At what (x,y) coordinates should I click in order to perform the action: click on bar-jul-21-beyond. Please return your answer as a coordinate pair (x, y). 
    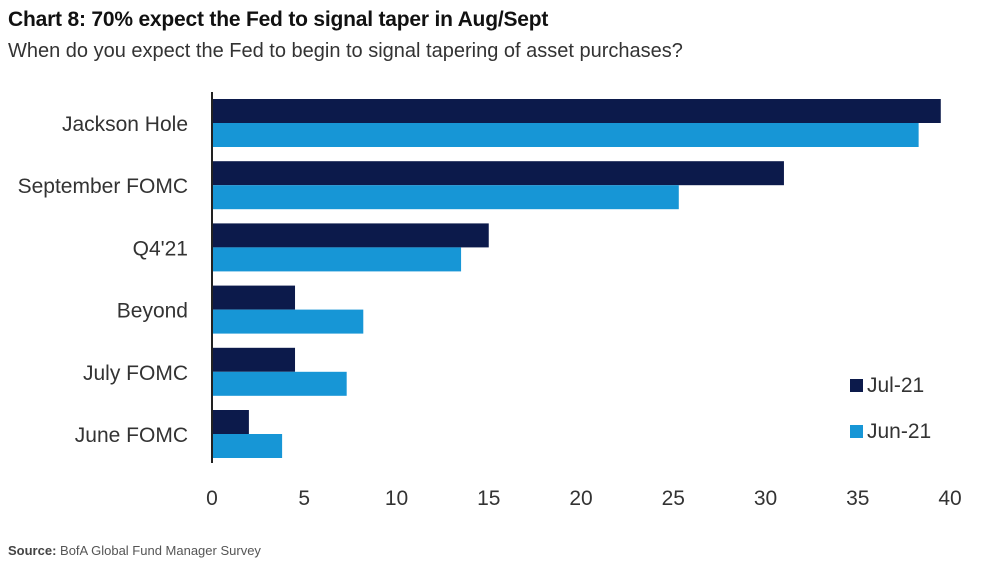
    Looking at the image, I should click on (254, 297).